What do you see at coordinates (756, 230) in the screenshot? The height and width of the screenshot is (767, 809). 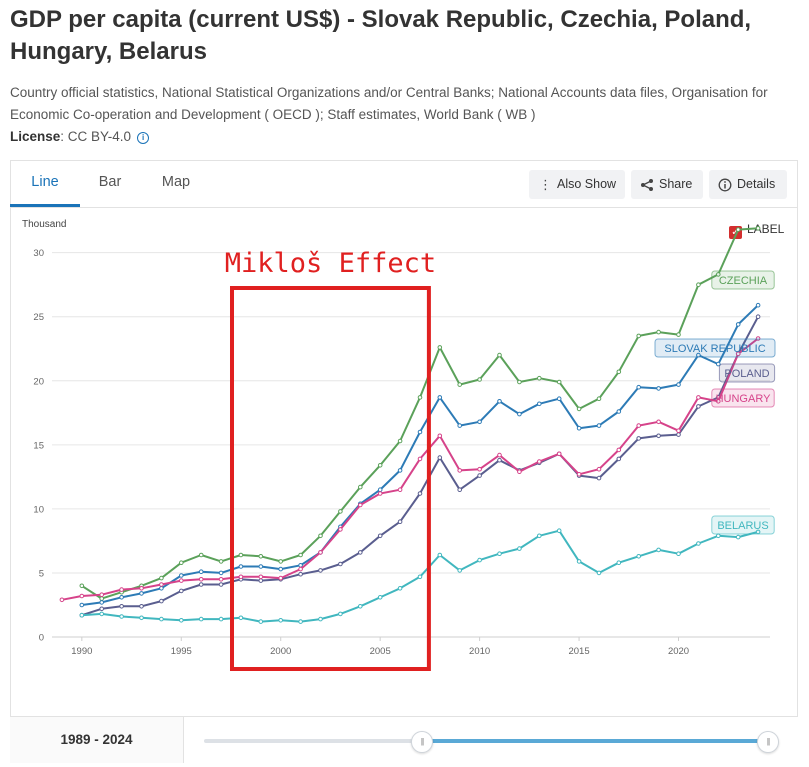 I see `label-toggle: ✓ LABEL` at bounding box center [756, 230].